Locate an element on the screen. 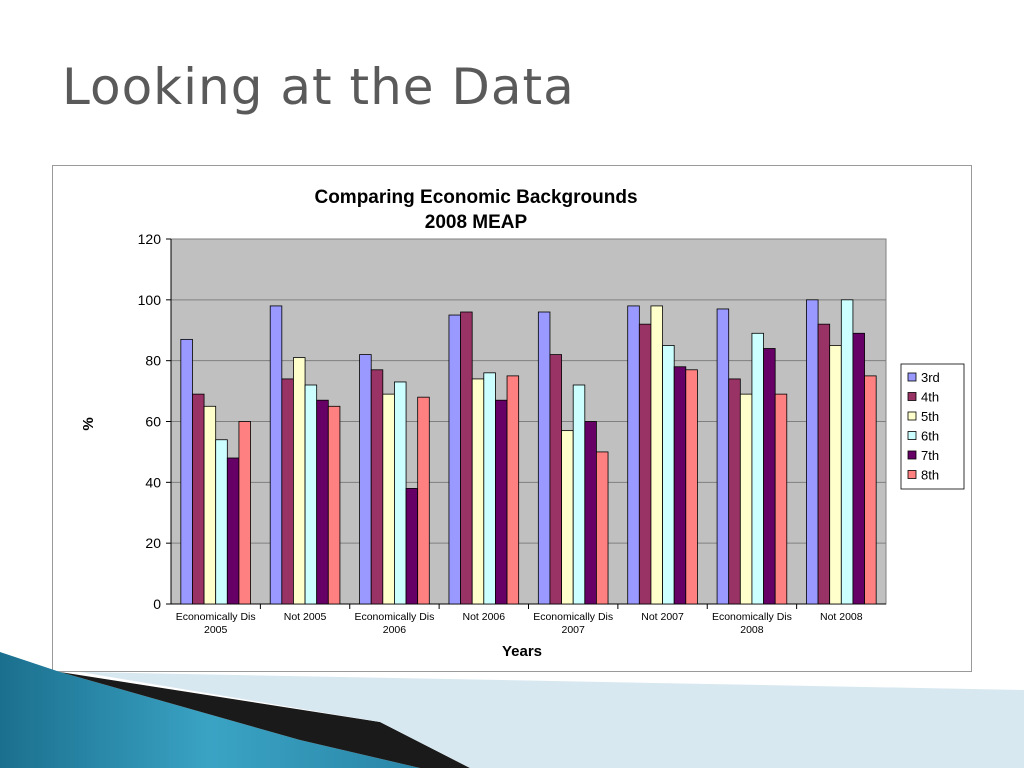 The image size is (1024, 768). x-category-label: Not 2006 is located at coordinates (483, 617).